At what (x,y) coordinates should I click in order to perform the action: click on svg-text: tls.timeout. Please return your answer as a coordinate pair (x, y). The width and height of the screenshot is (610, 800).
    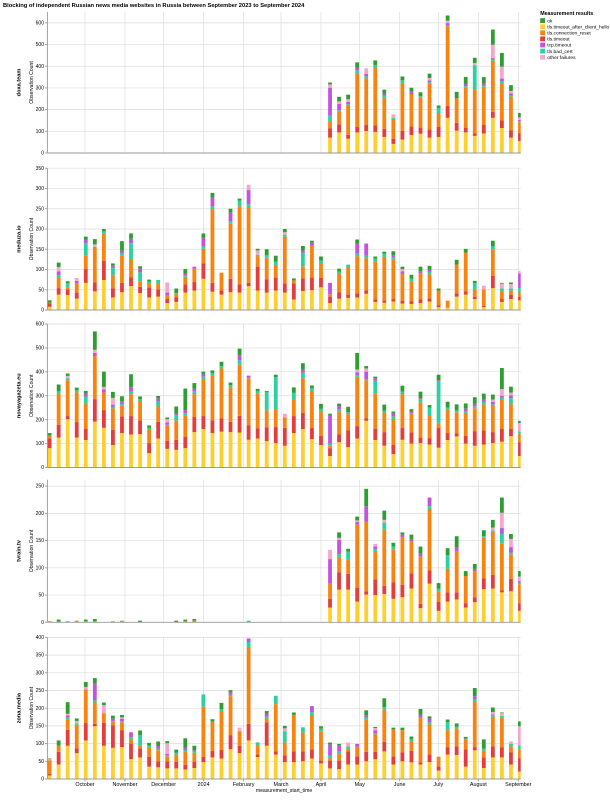
    Looking at the image, I should click on (558, 40).